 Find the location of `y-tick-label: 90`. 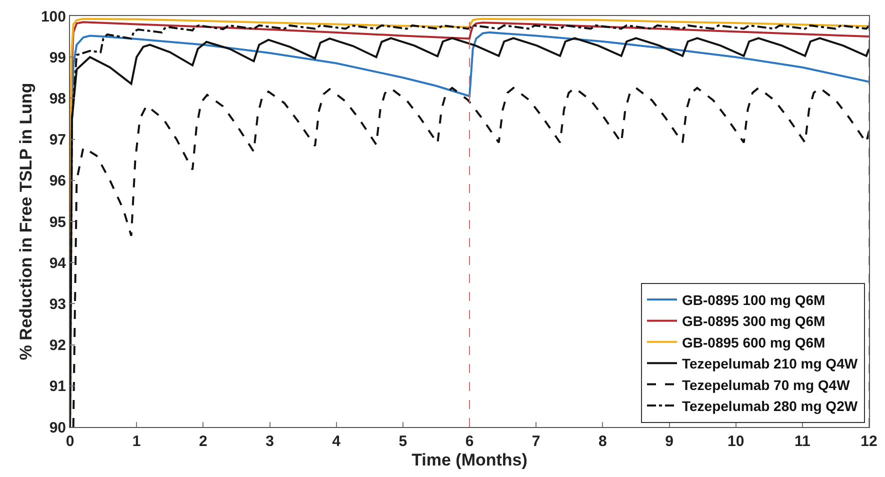

y-tick-label: 90 is located at coordinates (57, 427).